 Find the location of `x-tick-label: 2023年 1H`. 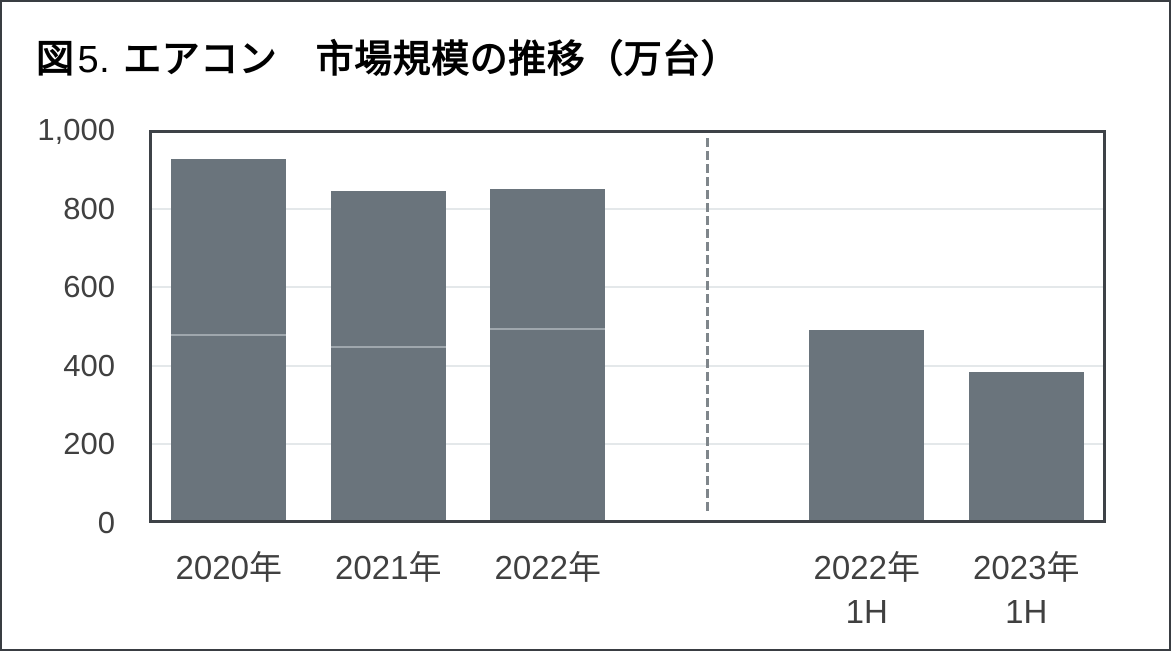

x-tick-label: 2023年 1H is located at coordinates (1026, 590).